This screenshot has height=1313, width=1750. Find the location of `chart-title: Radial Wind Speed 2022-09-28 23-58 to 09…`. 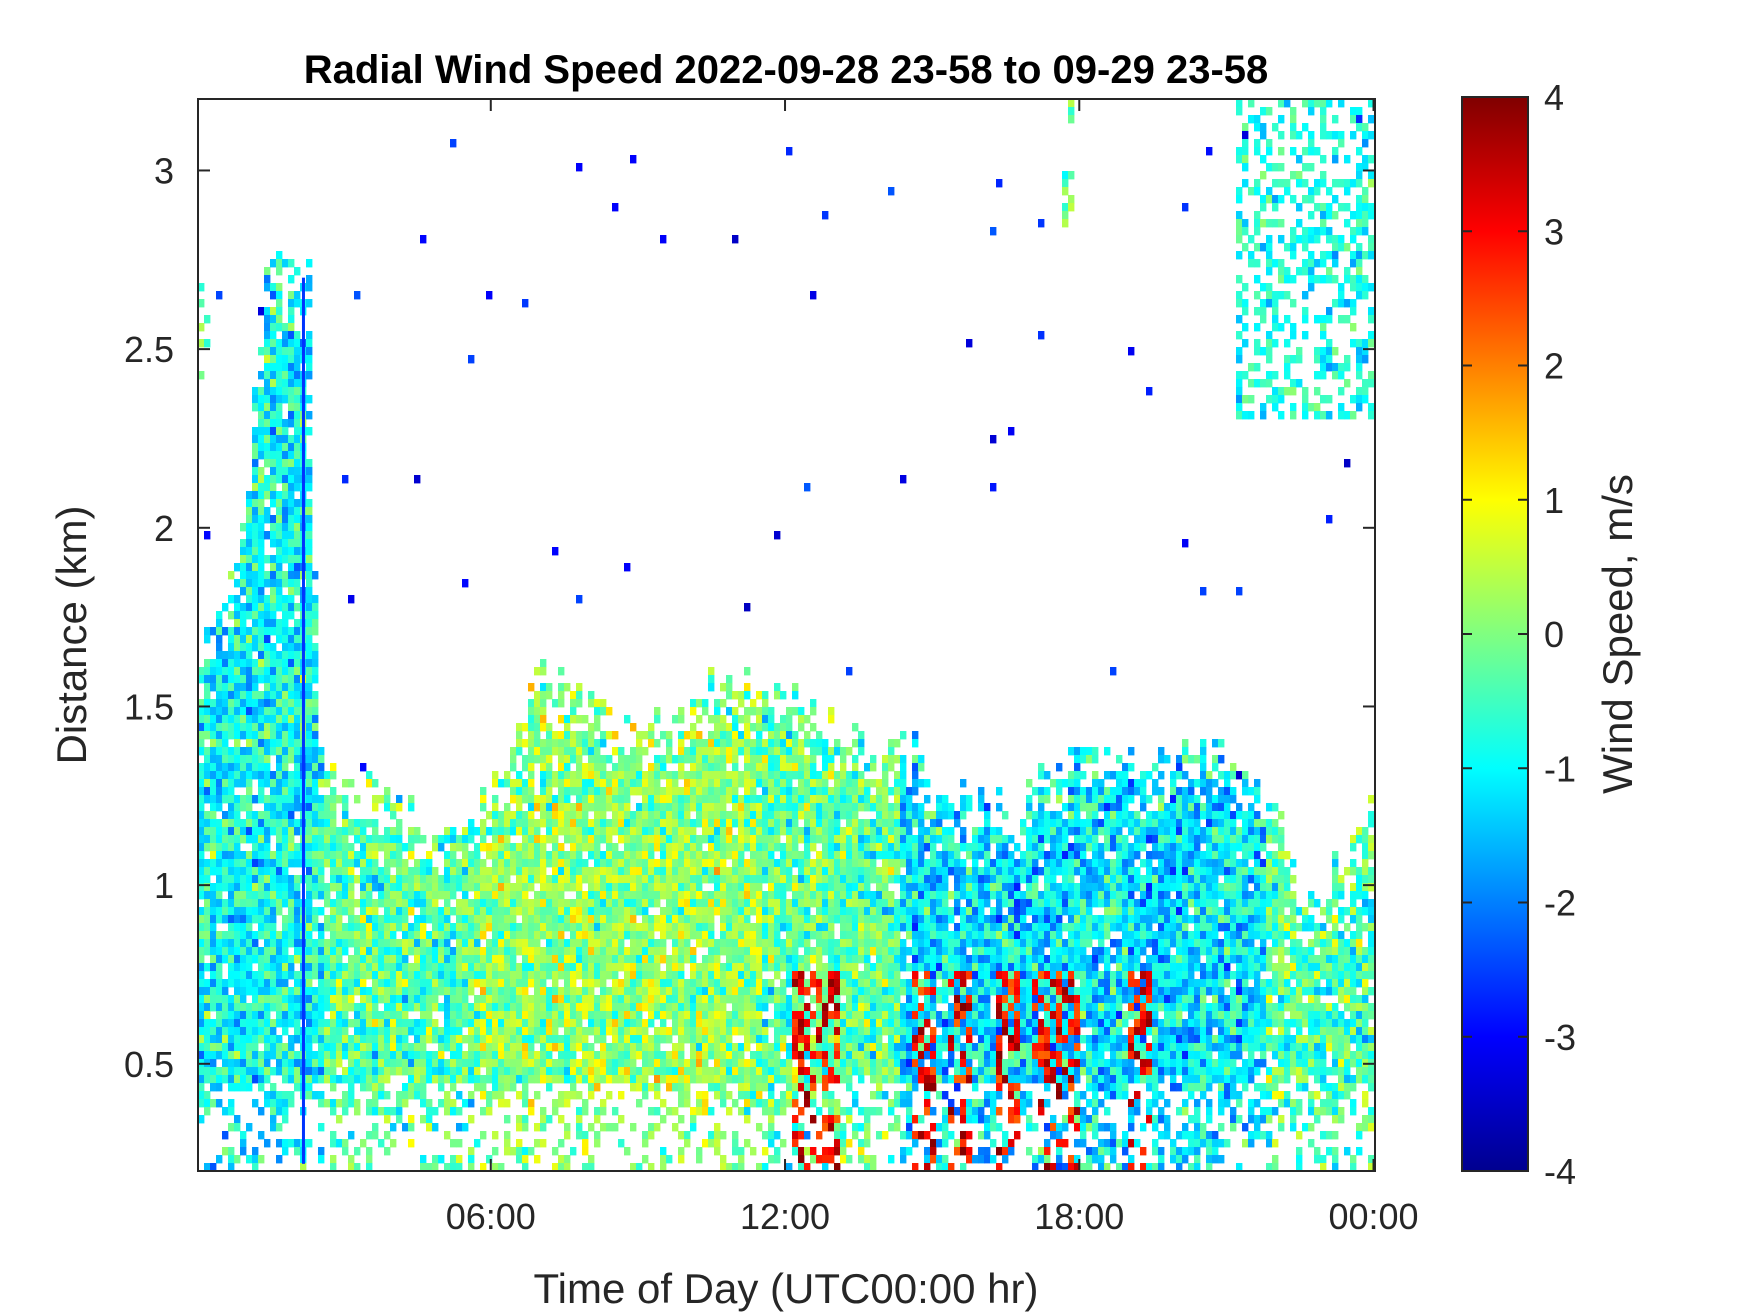

chart-title: Radial Wind Speed 2022-09-28 23-58 to 09… is located at coordinates (786, 70).